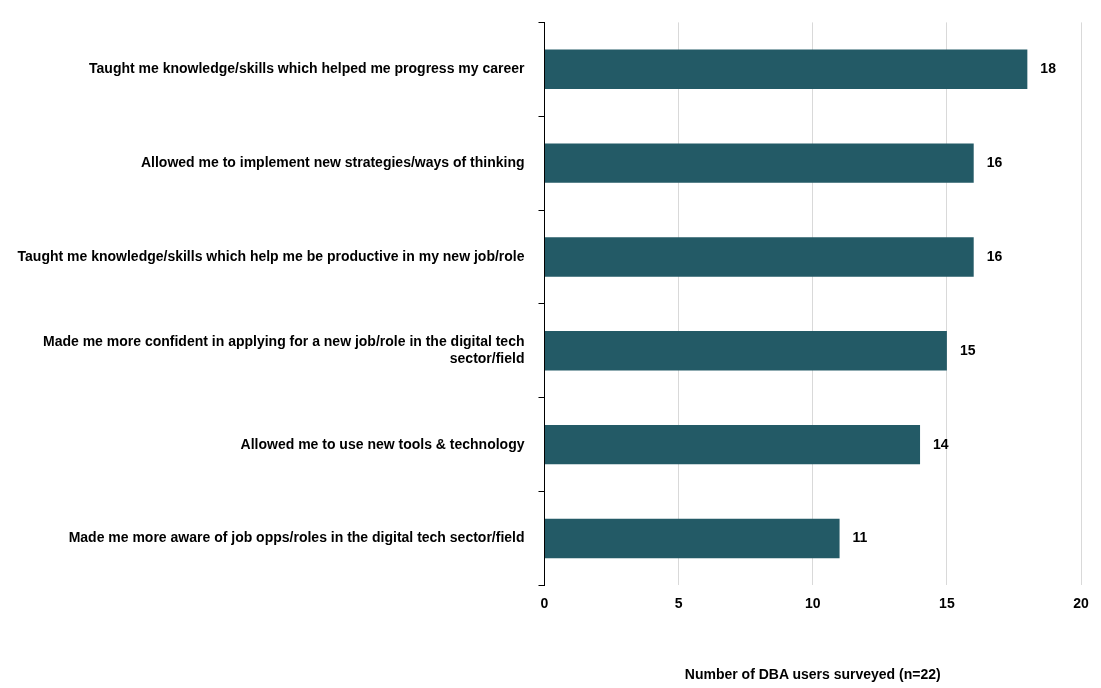 Image resolution: width=1101 pixels, height=688 pixels. I want to click on y-tick-label: Taught me knowledge/skills which helped me progress my career, so click(307, 68).